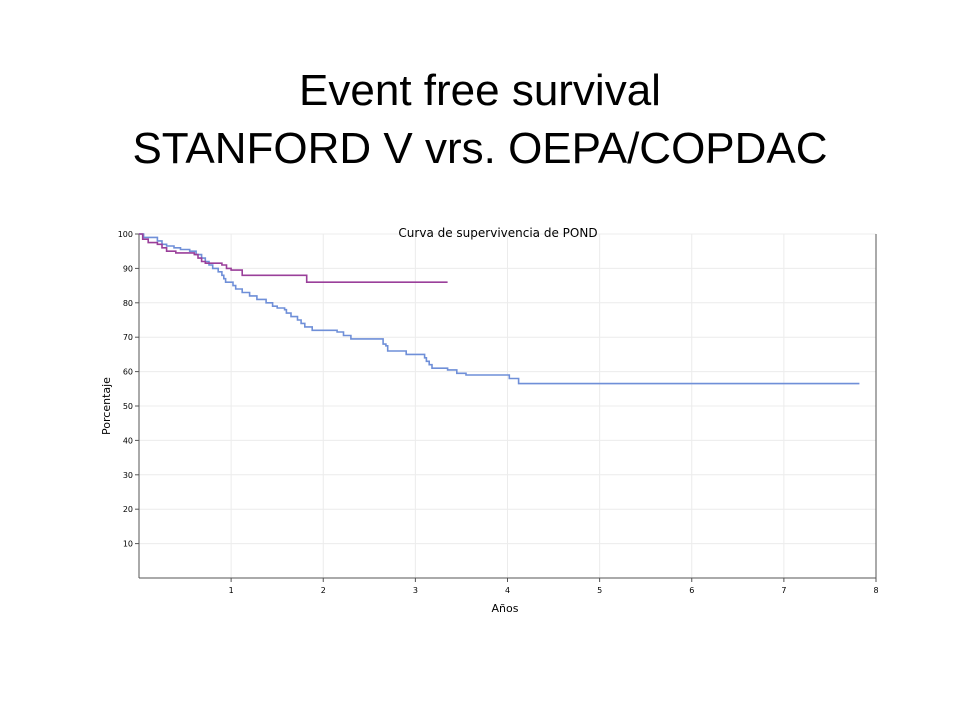  Describe the element at coordinates (128, 372) in the screenshot. I see `y-tick-label: 60` at that location.